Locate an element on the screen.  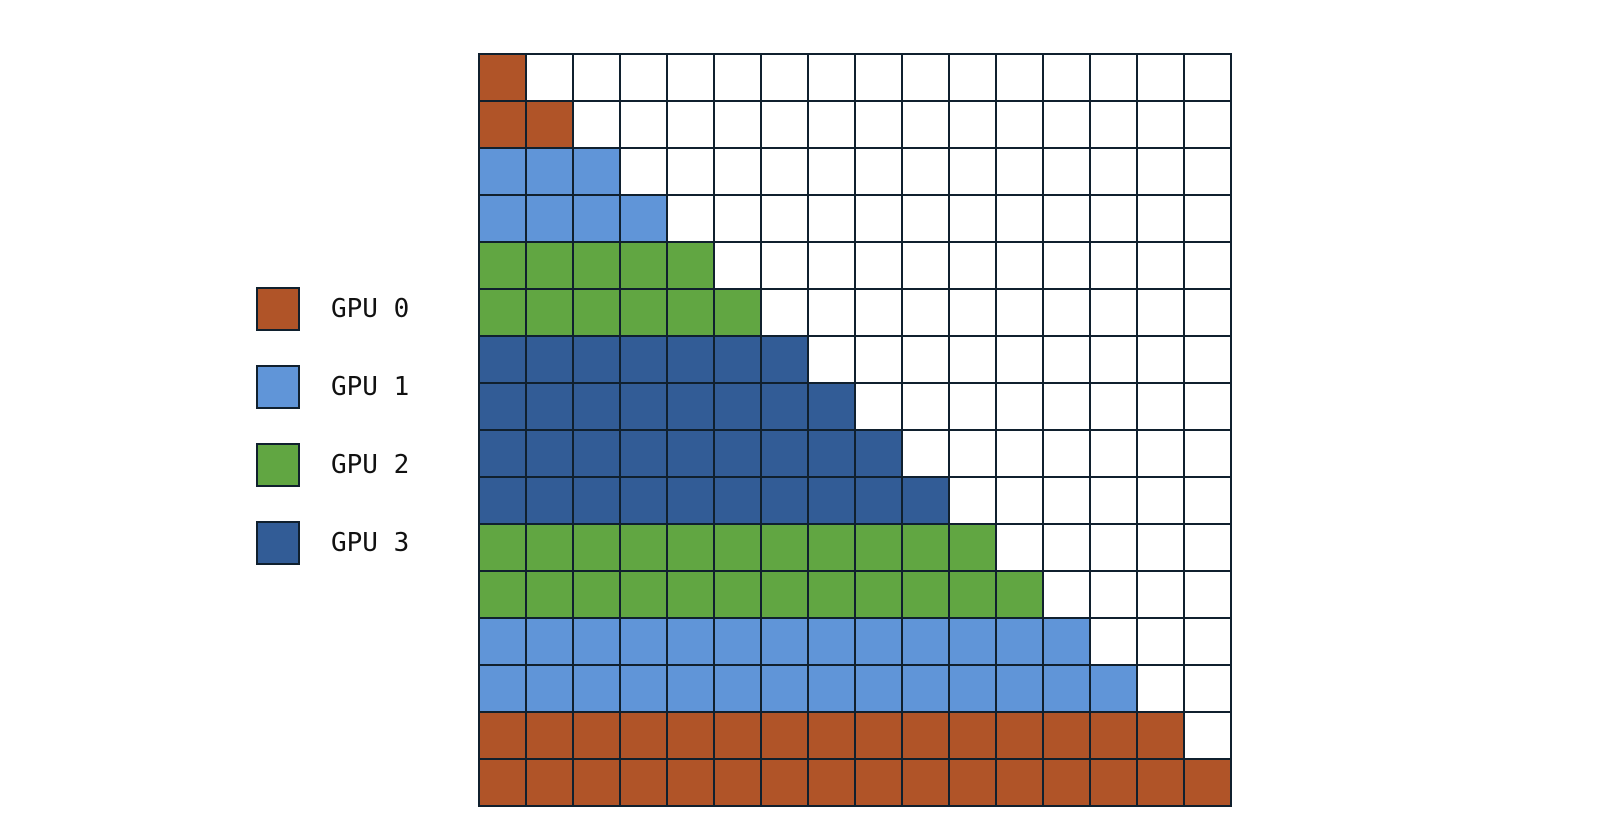
legend-item-gpu-2: GPU 2 is located at coordinates (356, 467).